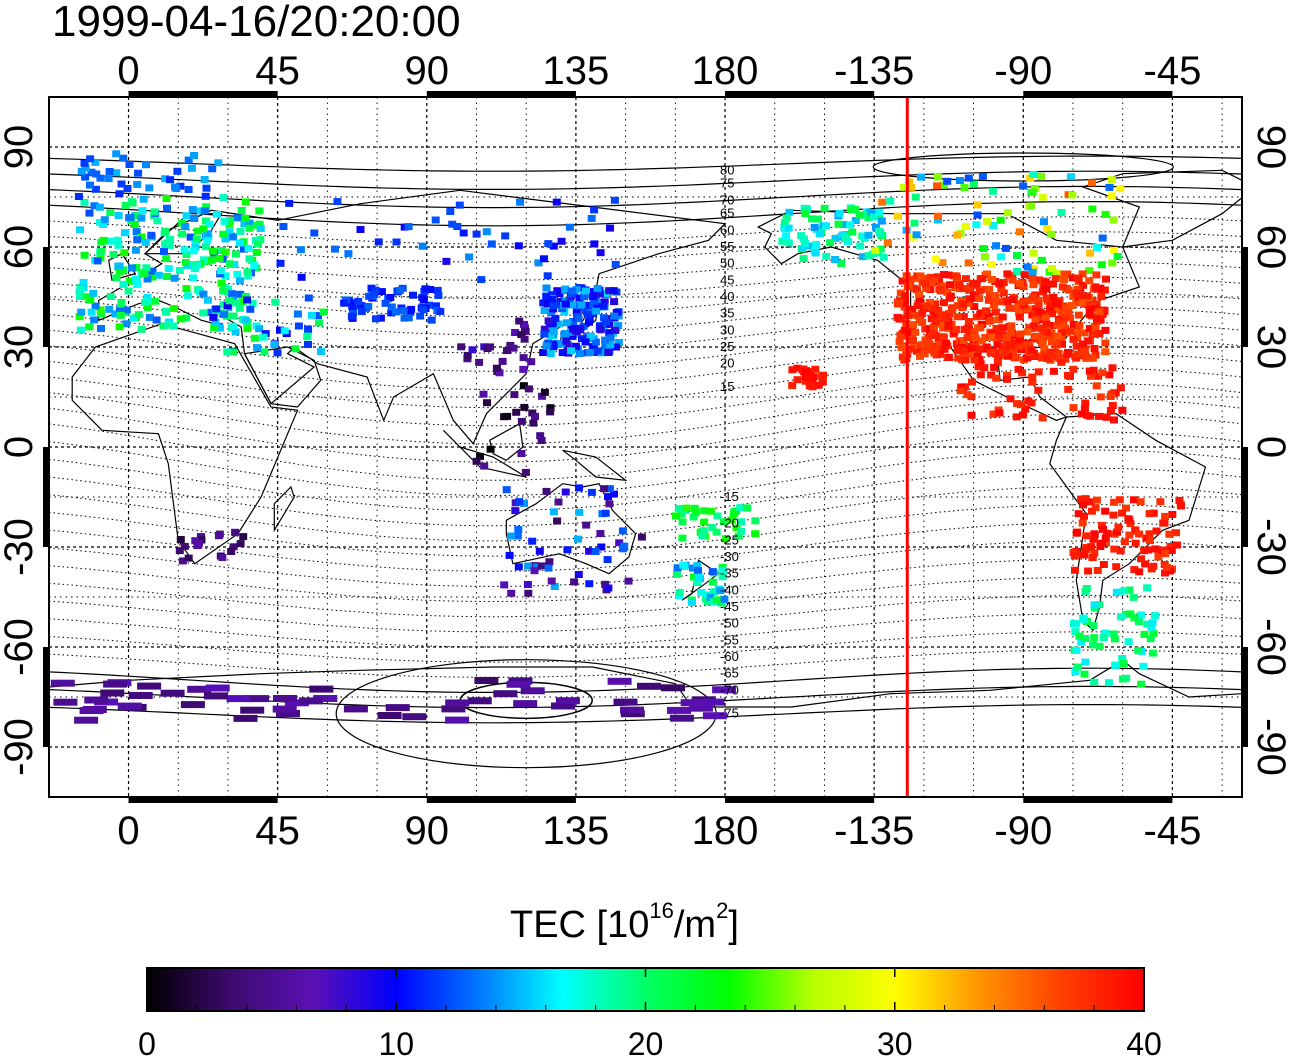  Describe the element at coordinates (396, 1041) in the screenshot. I see `colorbar-tick-label: 10` at that location.